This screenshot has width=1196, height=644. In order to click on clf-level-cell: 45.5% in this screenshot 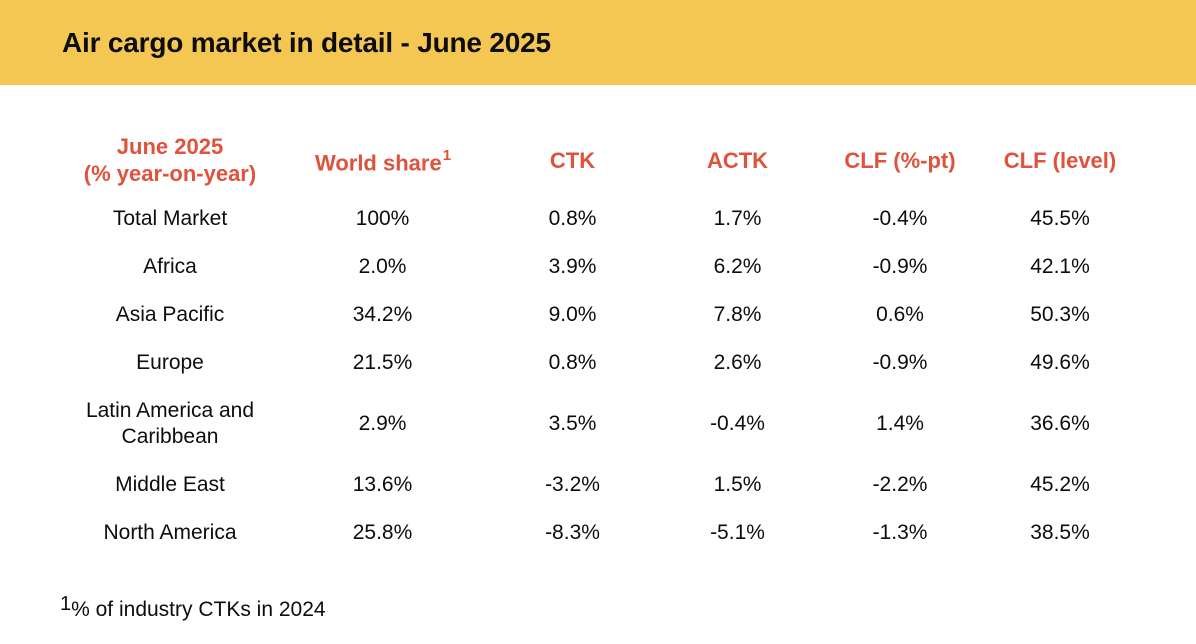, I will do `click(1060, 218)`.